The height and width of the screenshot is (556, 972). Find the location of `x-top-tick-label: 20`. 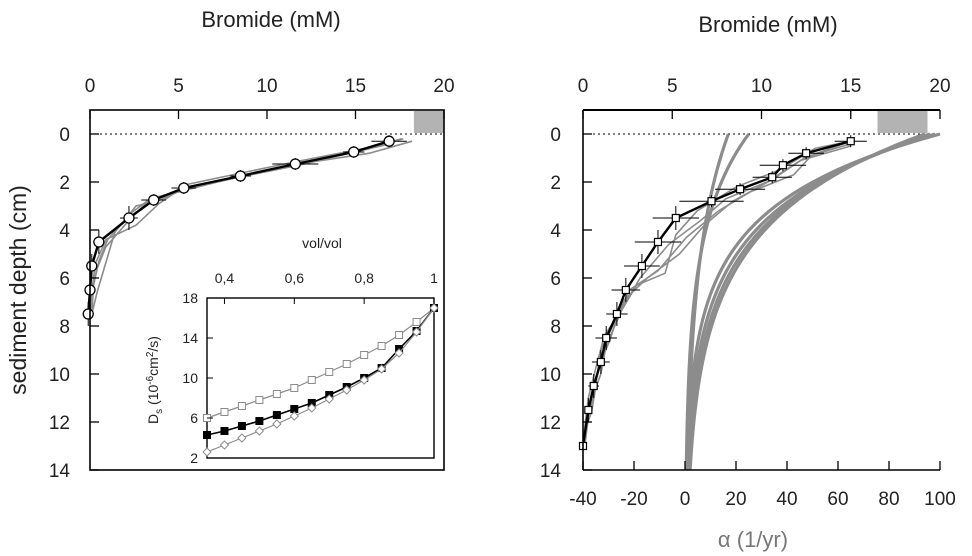

x-top-tick-label: 20 is located at coordinates (939, 86).